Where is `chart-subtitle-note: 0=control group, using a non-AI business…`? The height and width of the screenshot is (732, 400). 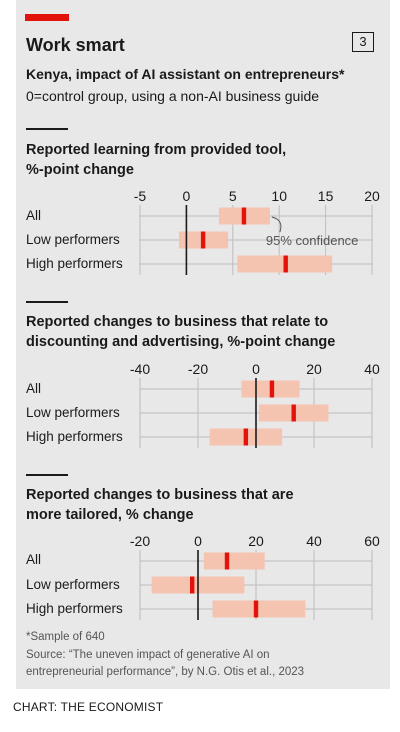
chart-subtitle-note: 0=control group, using a non-AI business… is located at coordinates (173, 96).